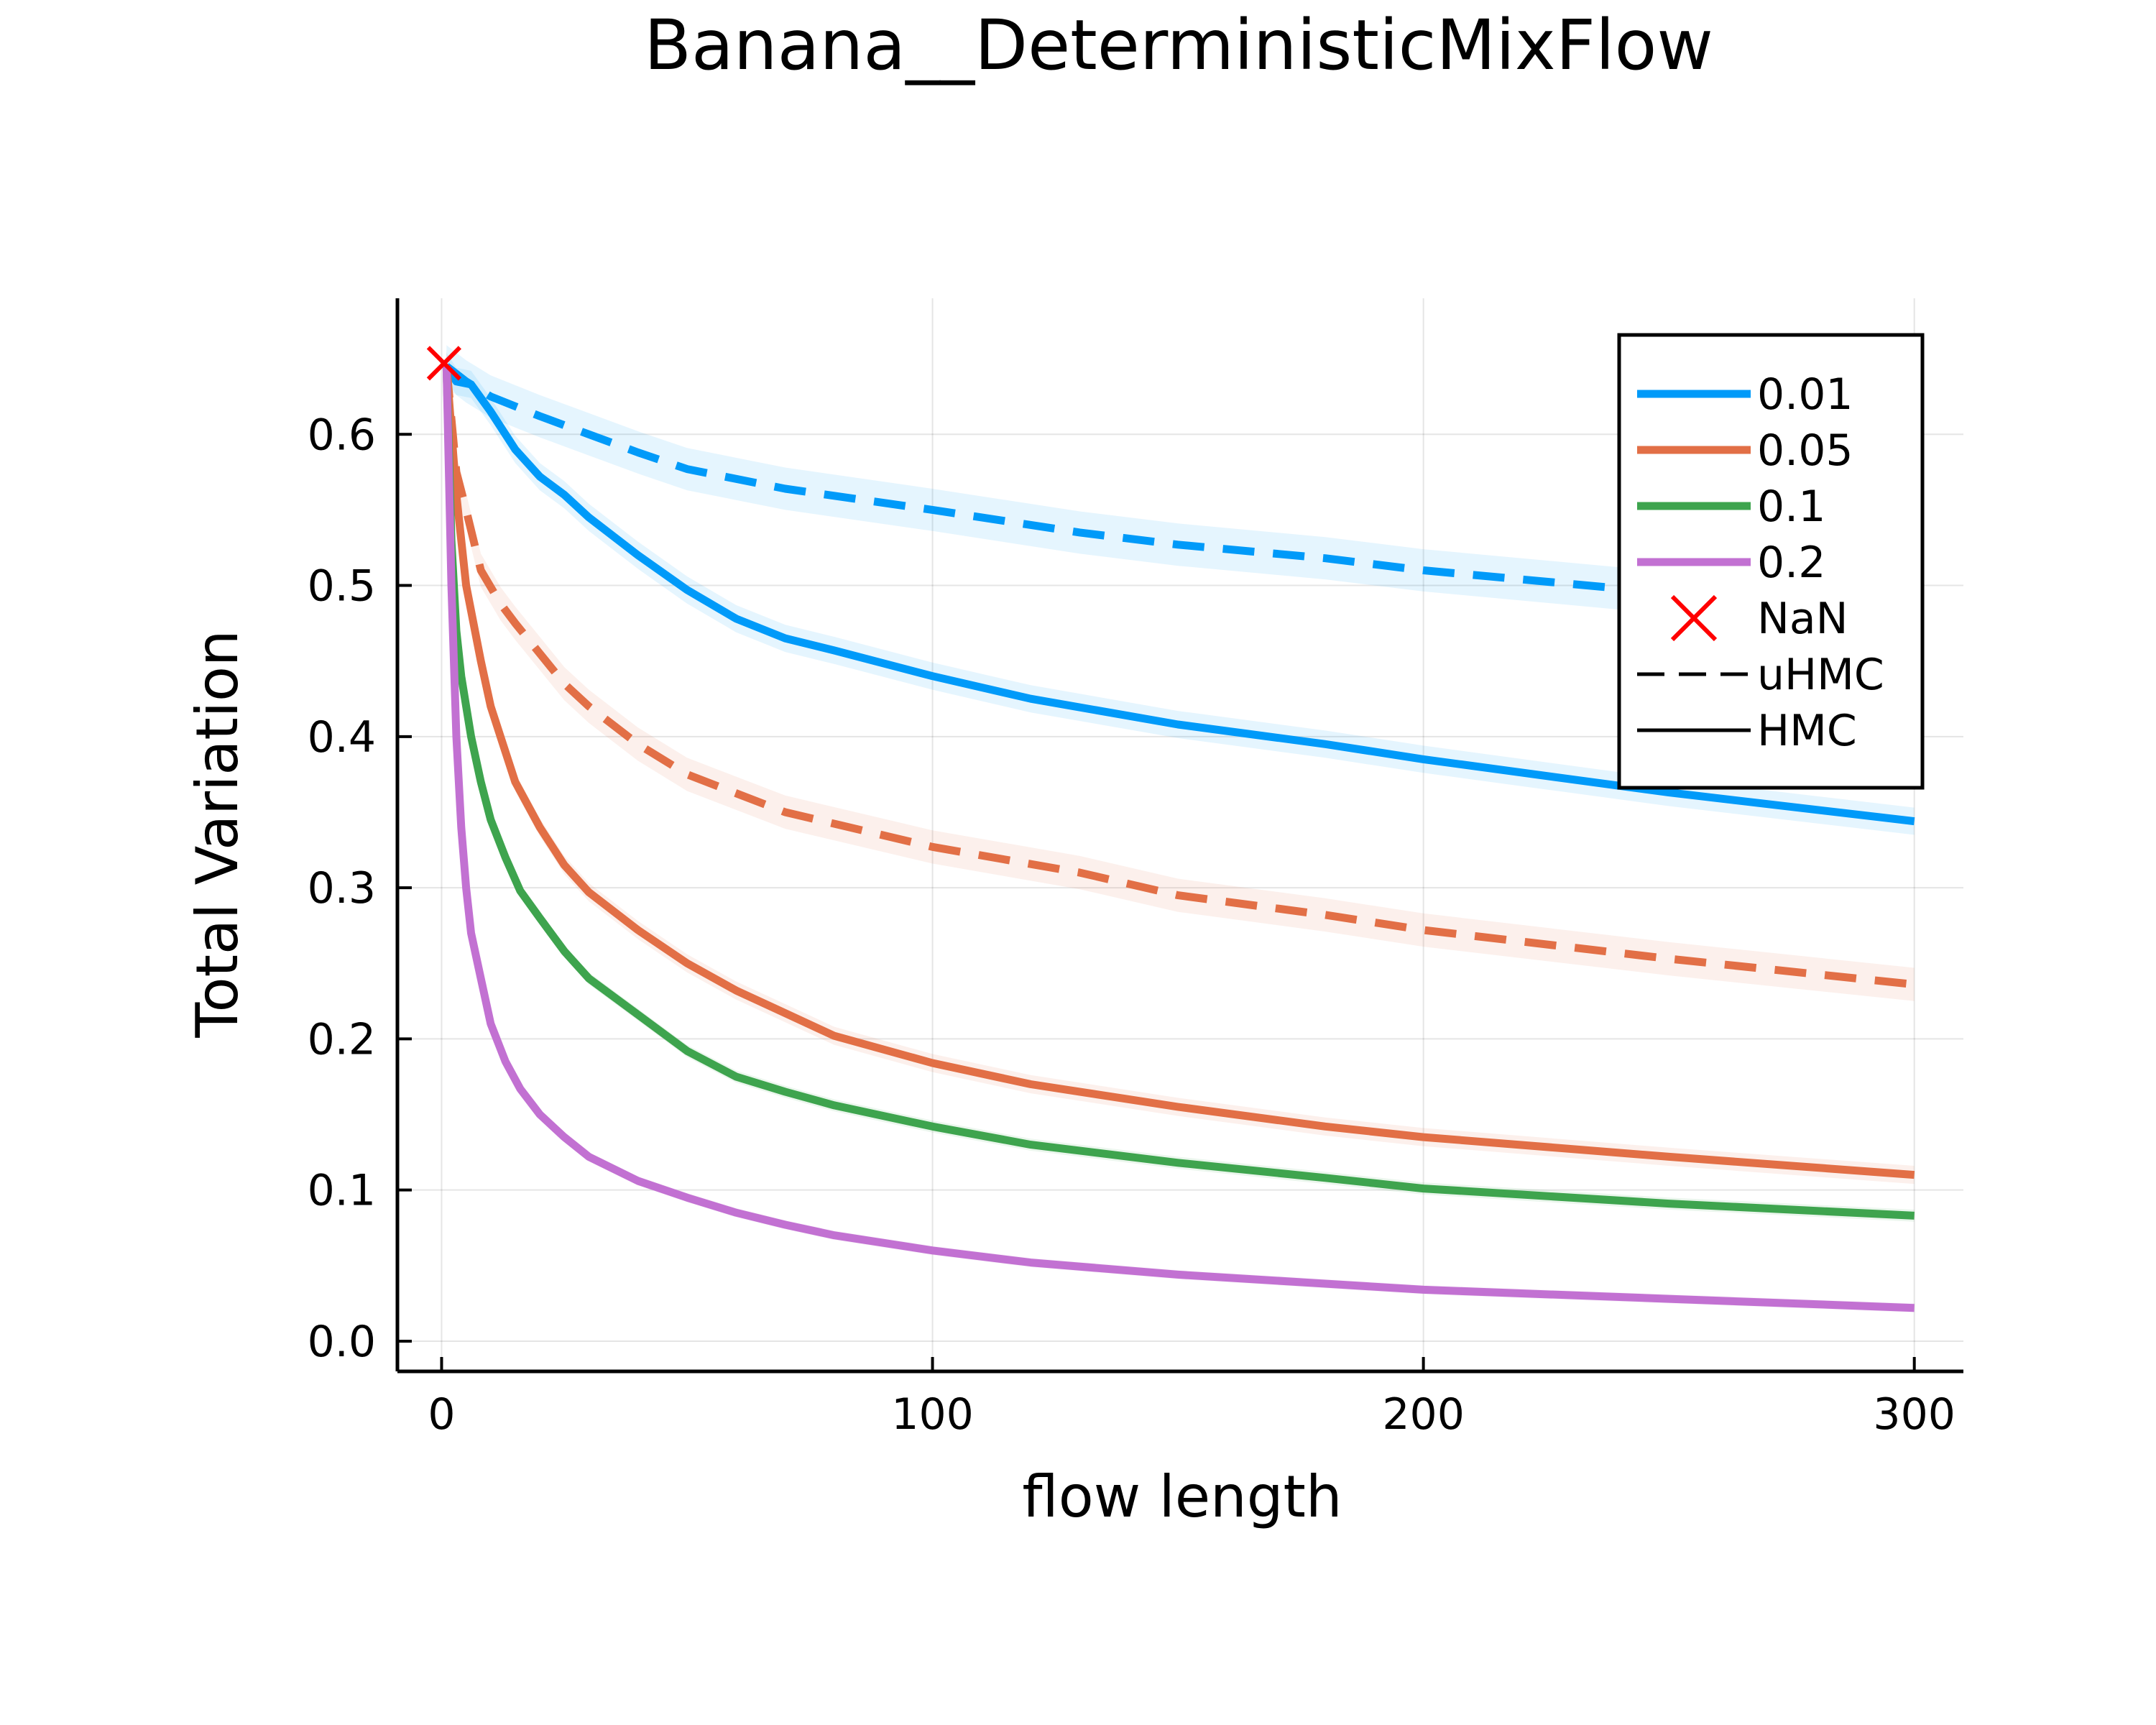  What do you see at coordinates (1791, 507) in the screenshot?
I see `legend-label-0.1: 0.1` at bounding box center [1791, 507].